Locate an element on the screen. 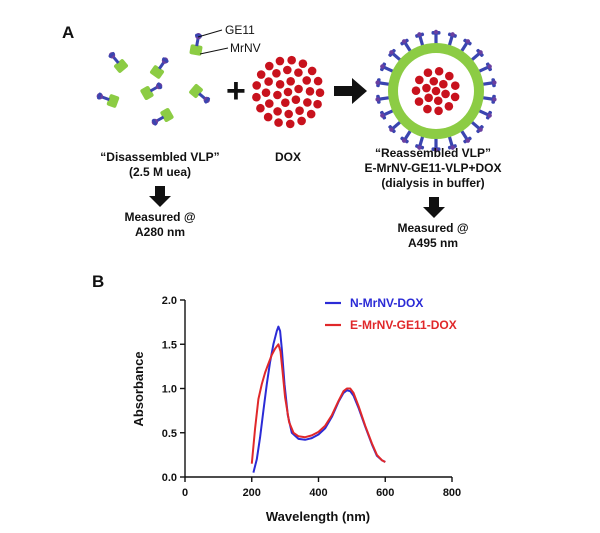 The image size is (600, 533). disassembled-subtitle: (2.5 M uea) is located at coordinates (160, 172).